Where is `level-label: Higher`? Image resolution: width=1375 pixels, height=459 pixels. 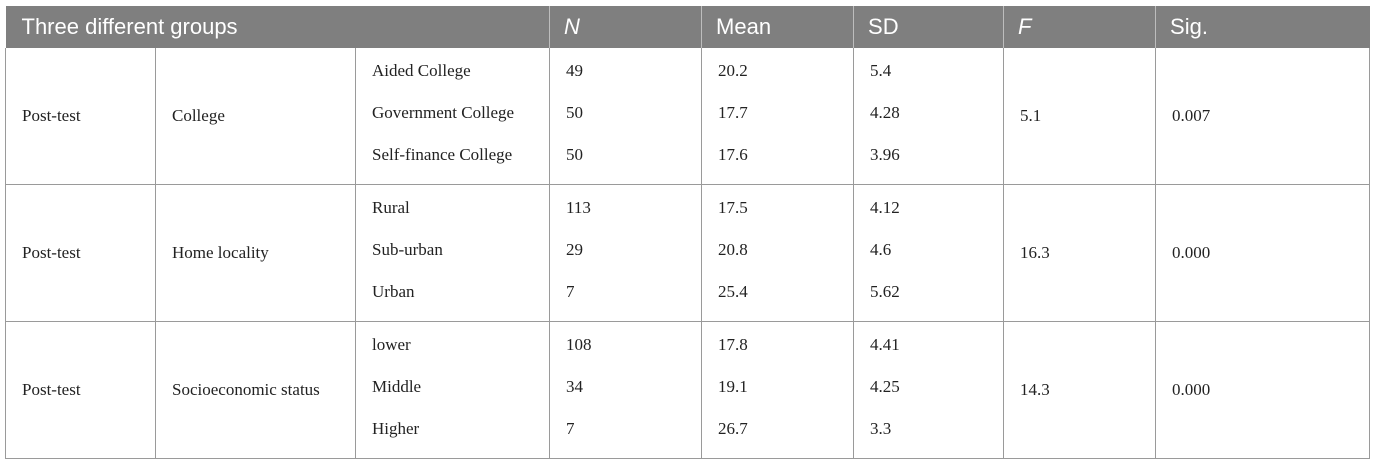 level-label: Higher is located at coordinates (396, 428).